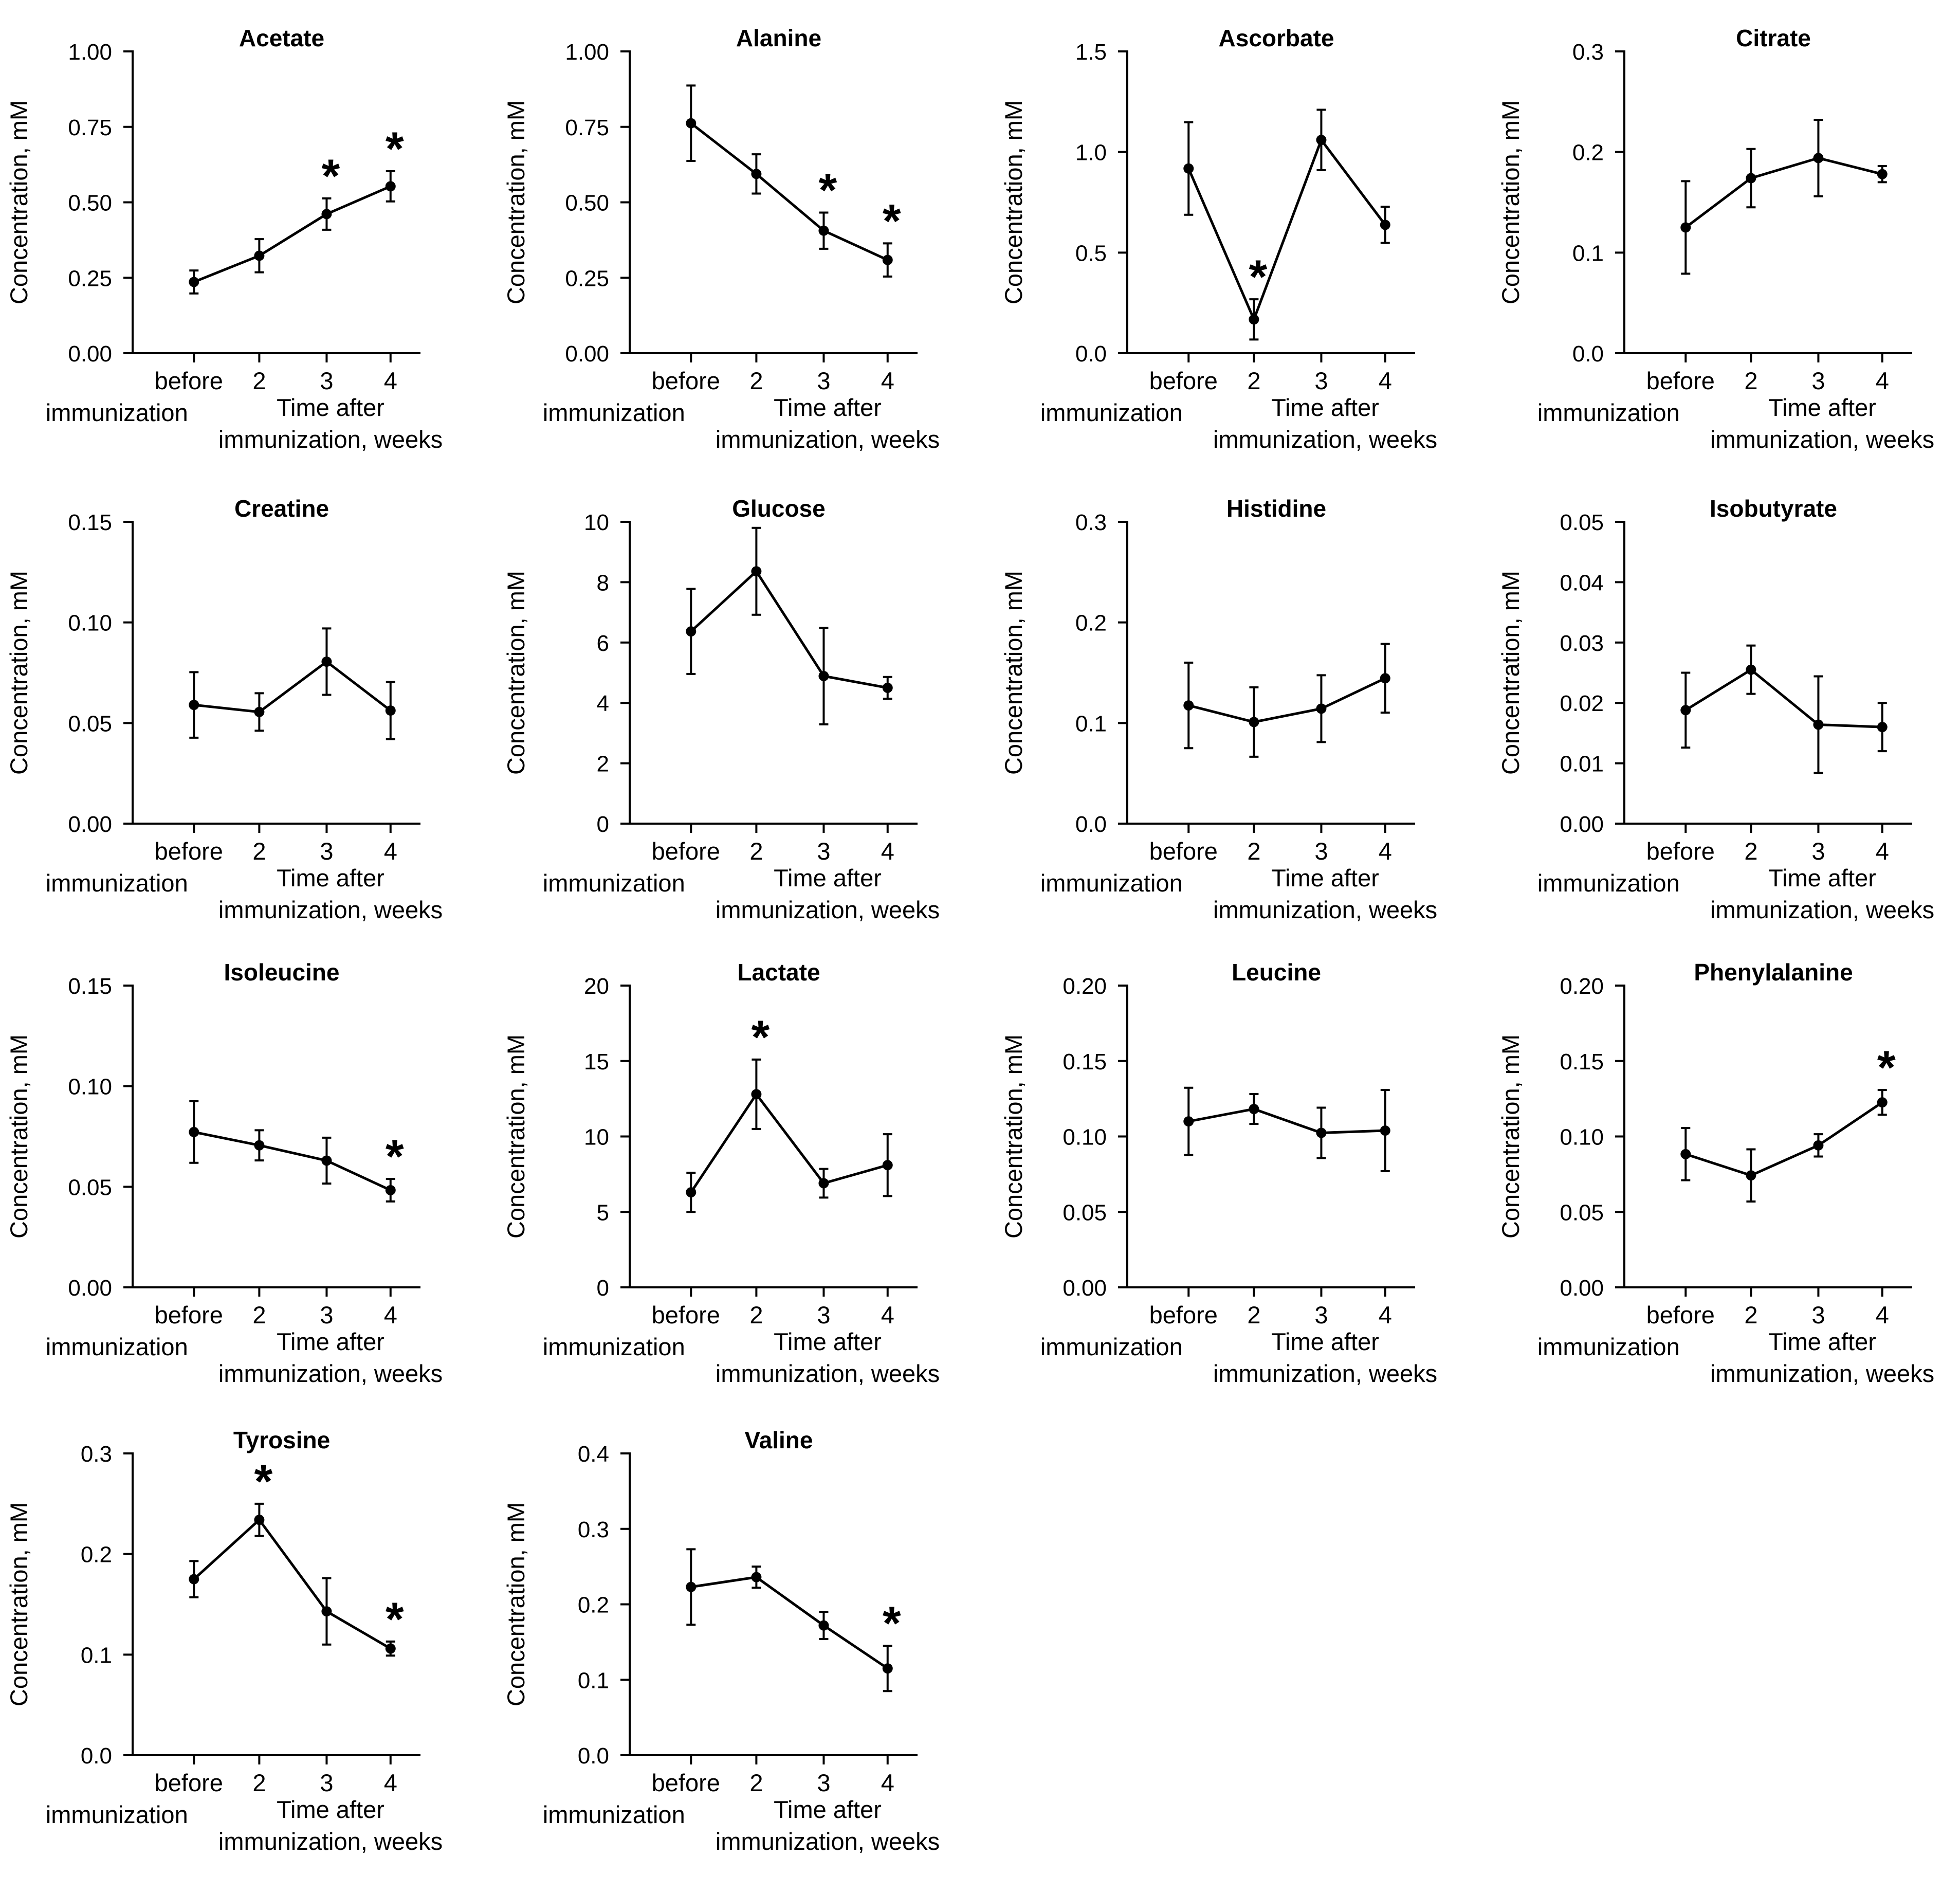 Image resolution: width=1960 pixels, height=1893 pixels. Describe the element at coordinates (593, 1455) in the screenshot. I see `y-tick-label: 0.4` at that location.